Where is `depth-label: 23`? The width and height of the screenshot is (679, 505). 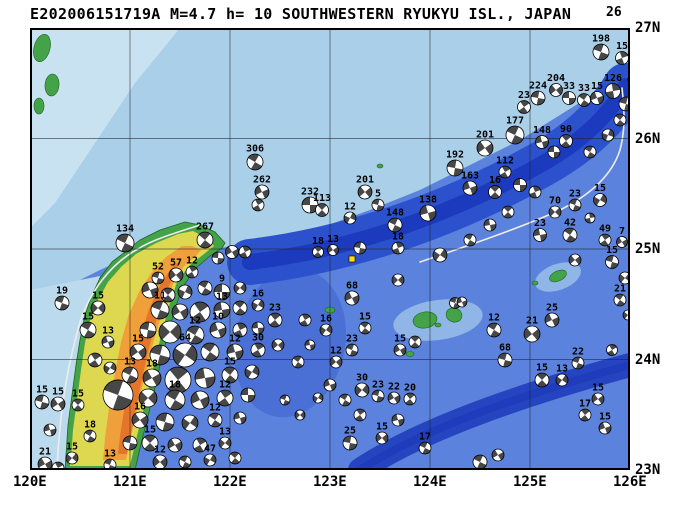
depth-label: 23 is located at coordinates (540, 223).